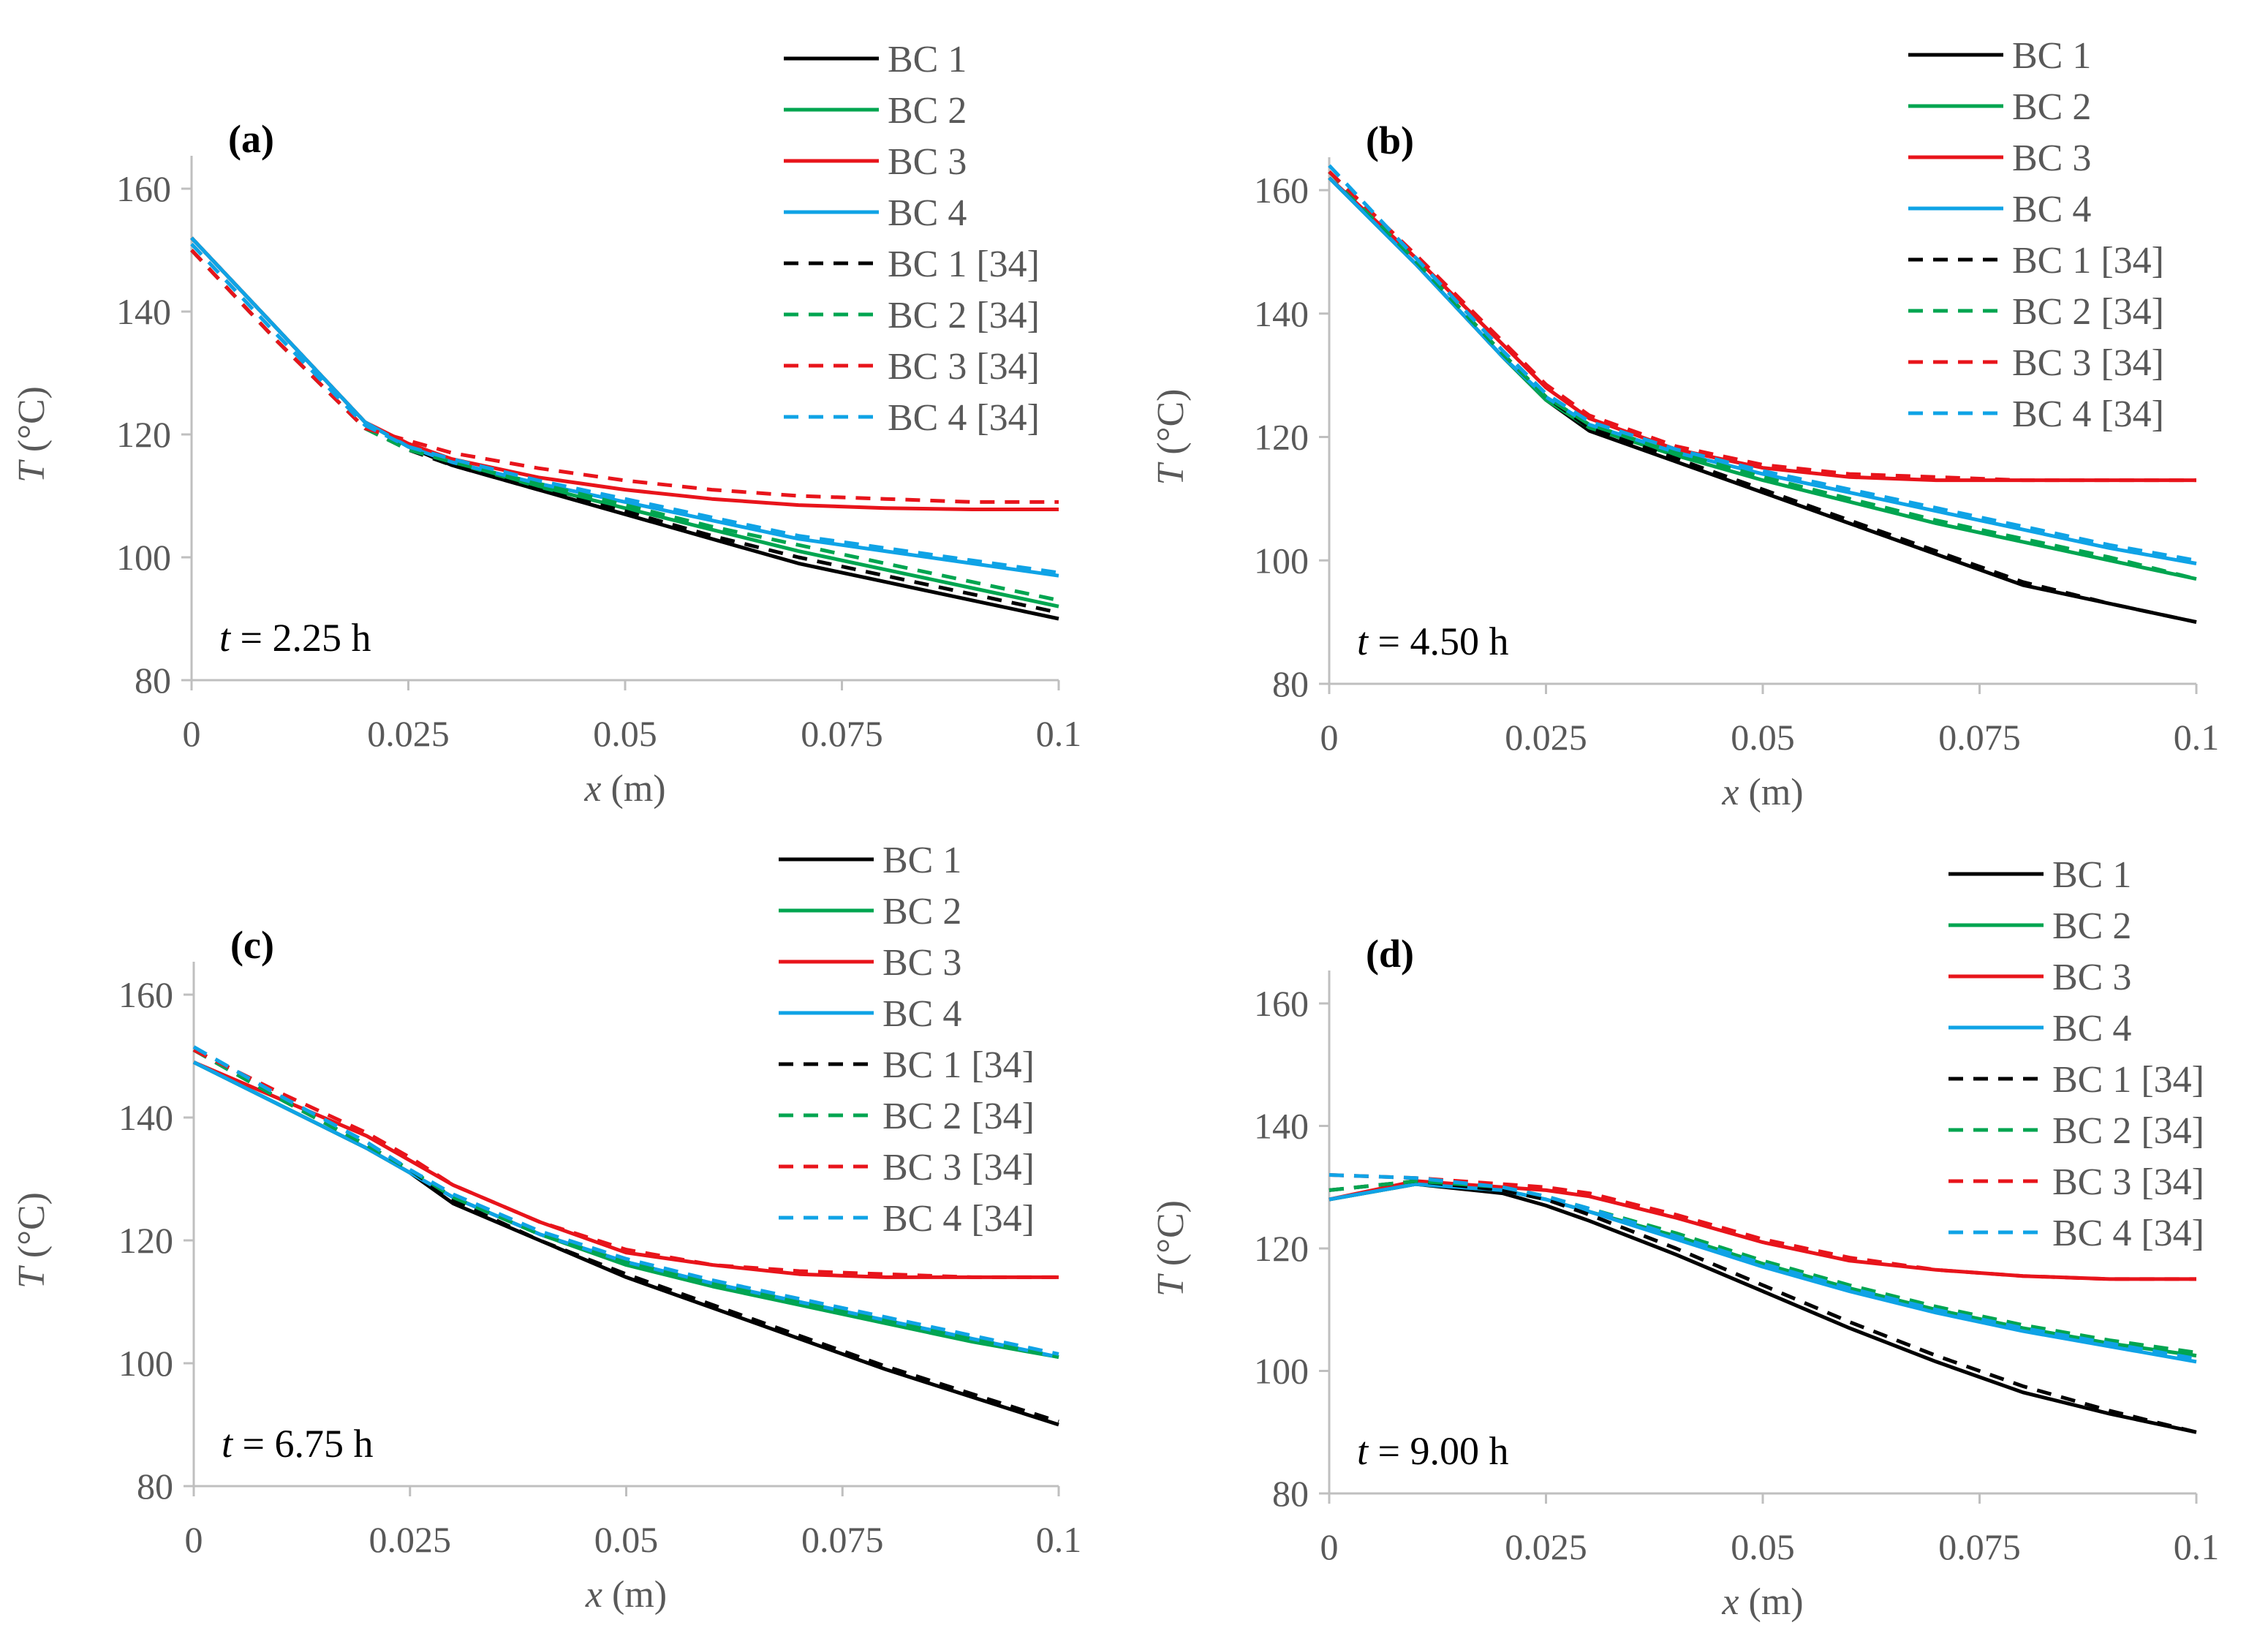 Image resolution: width=2268 pixels, height=1628 pixels. I want to click on series-line-bc1, so click(1762, 1308).